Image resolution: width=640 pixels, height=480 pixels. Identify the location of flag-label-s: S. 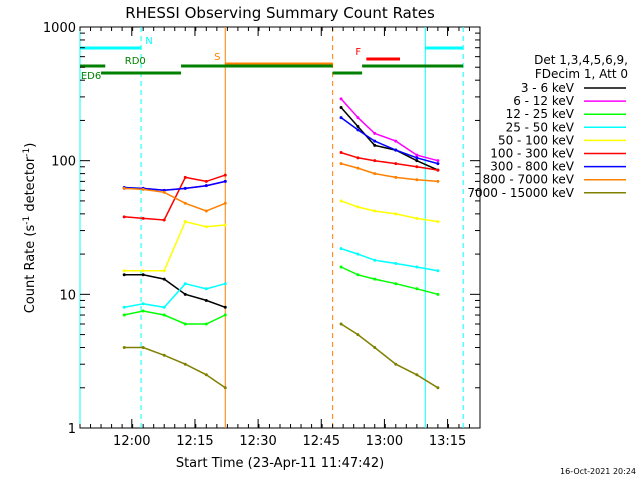
(217, 57).